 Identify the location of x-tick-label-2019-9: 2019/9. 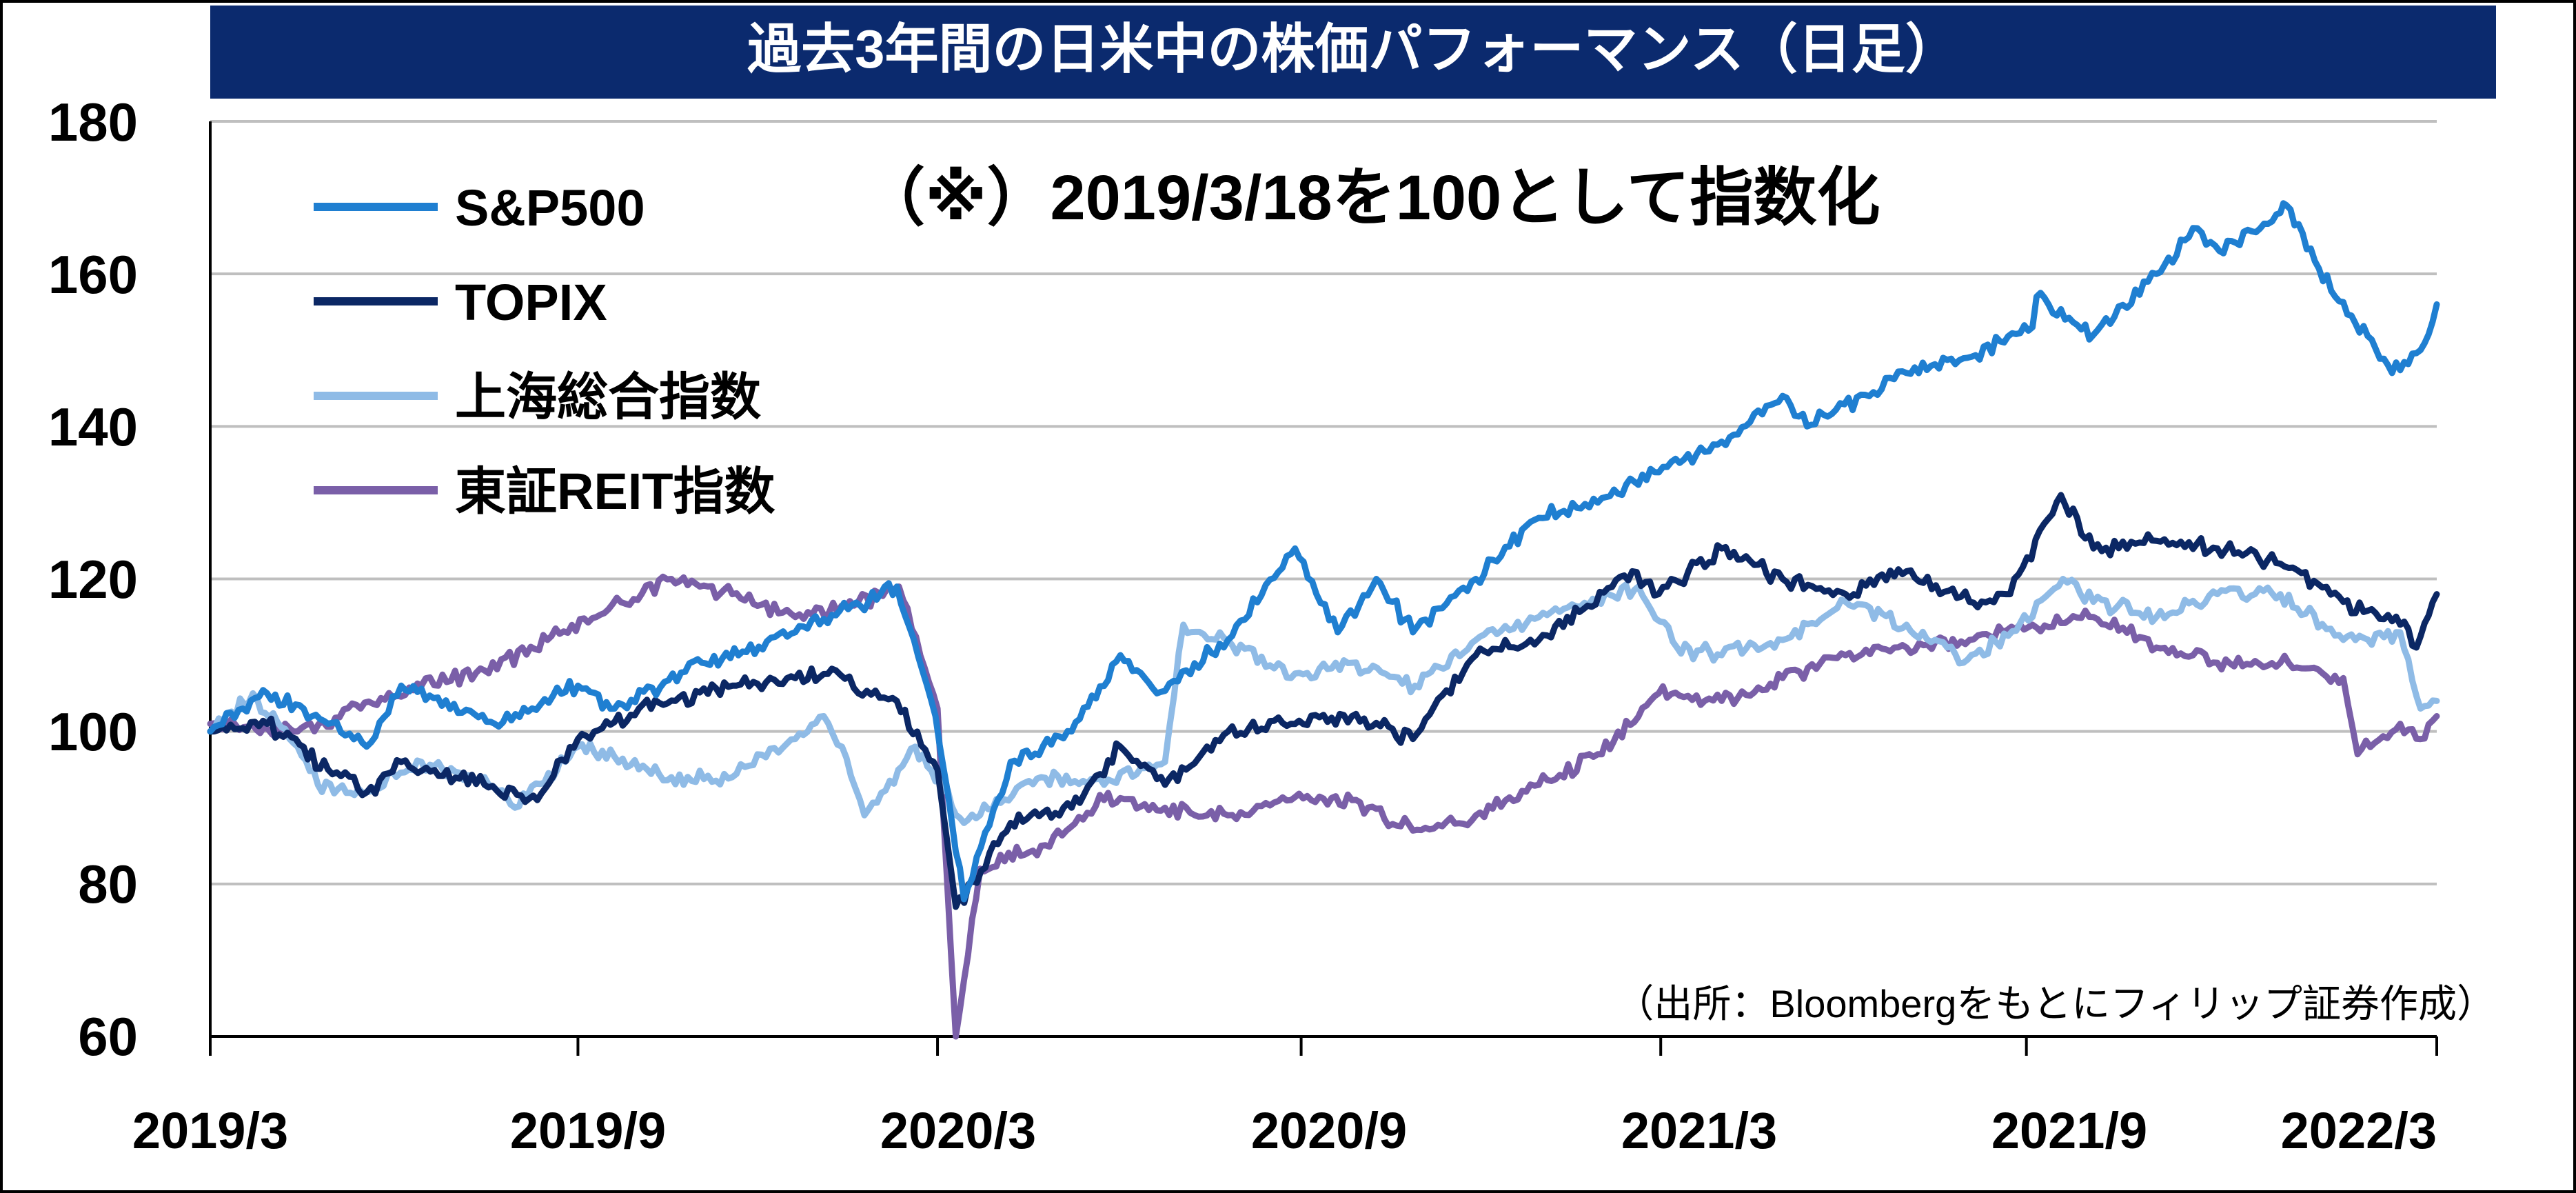
(588, 1130).